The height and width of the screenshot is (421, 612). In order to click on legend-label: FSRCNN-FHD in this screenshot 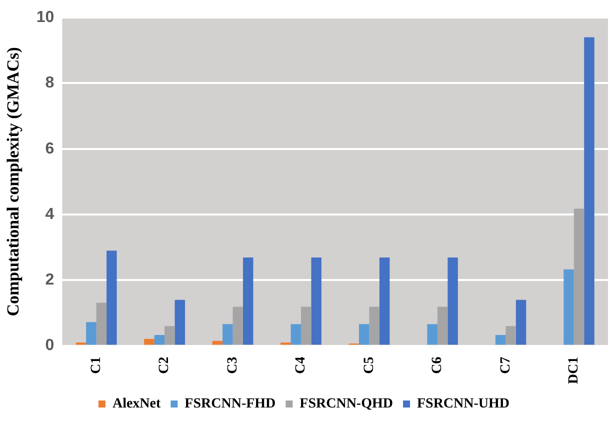, I will do `click(230, 404)`.